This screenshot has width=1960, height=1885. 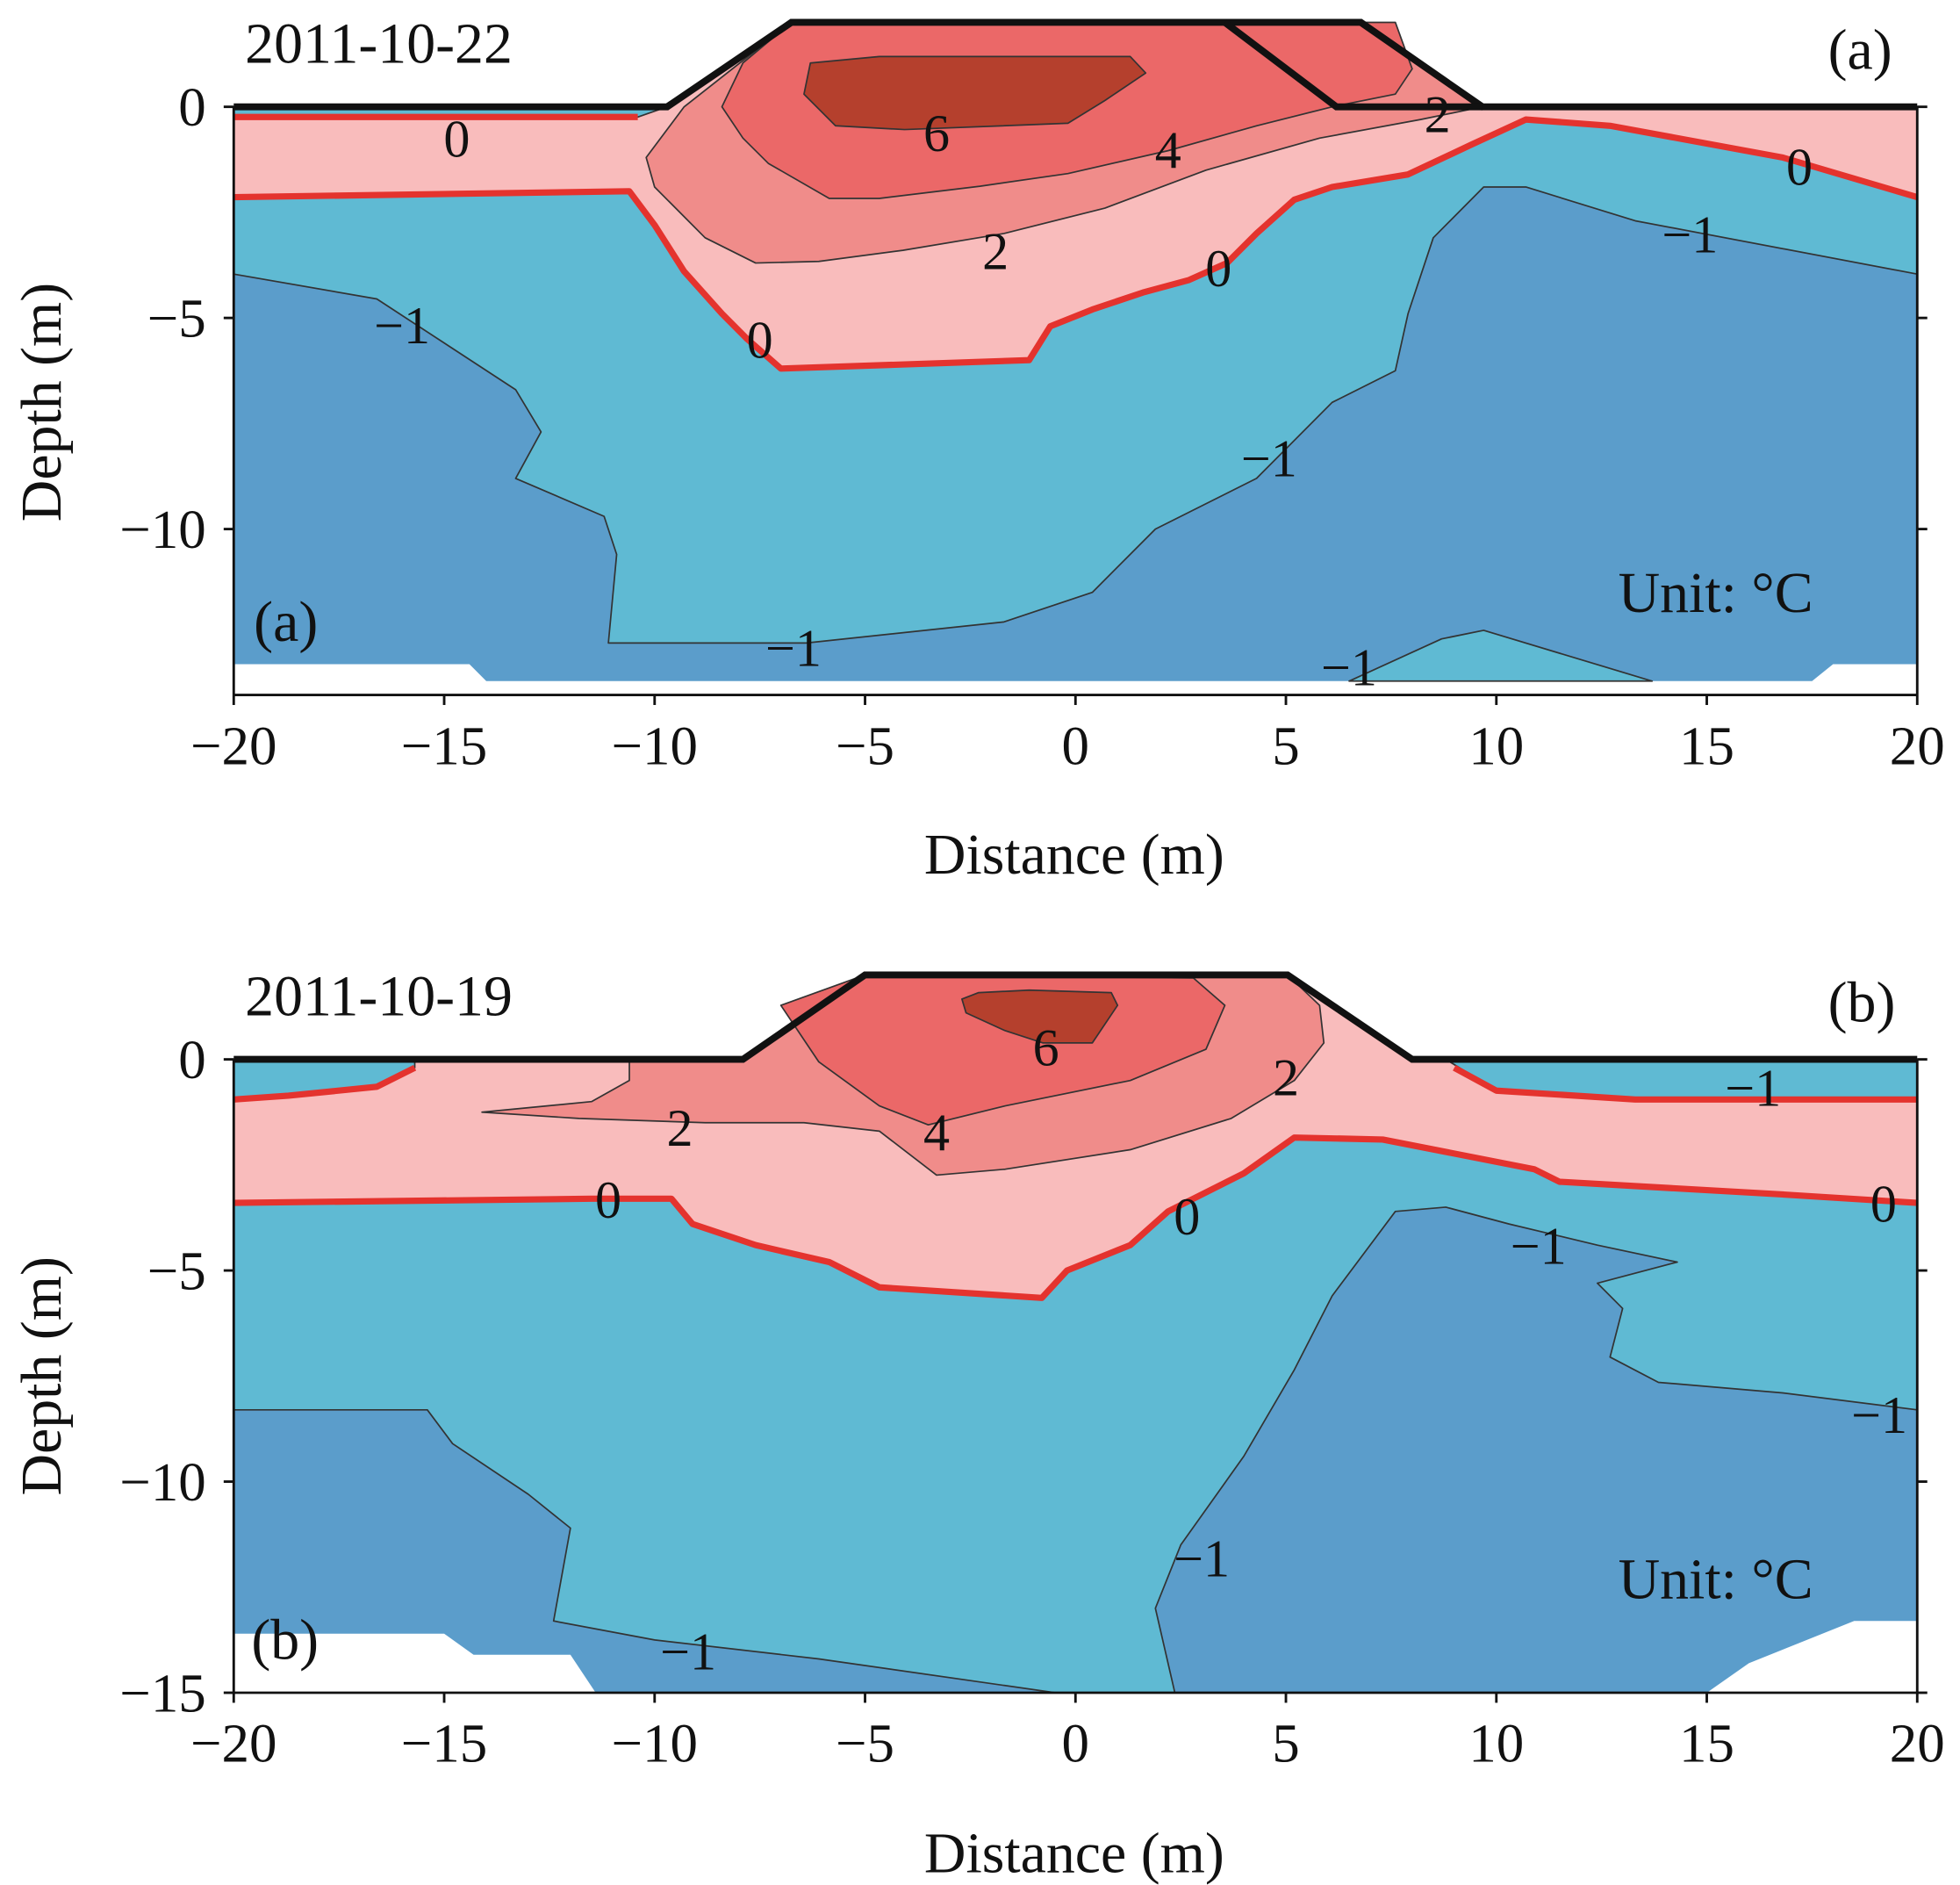 What do you see at coordinates (1074, 855) in the screenshot?
I see `panel-a-x-axis-title: Distance (m)` at bounding box center [1074, 855].